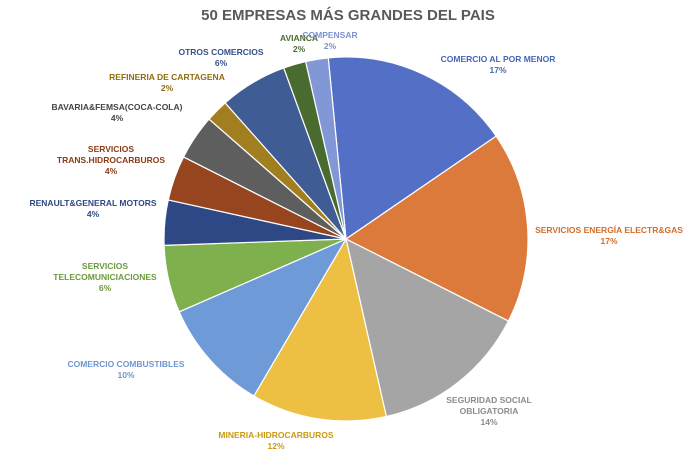  I want to click on chart-title: 50 EMPRESAS MÁS GRANDES DEL PAIS, so click(348, 15).